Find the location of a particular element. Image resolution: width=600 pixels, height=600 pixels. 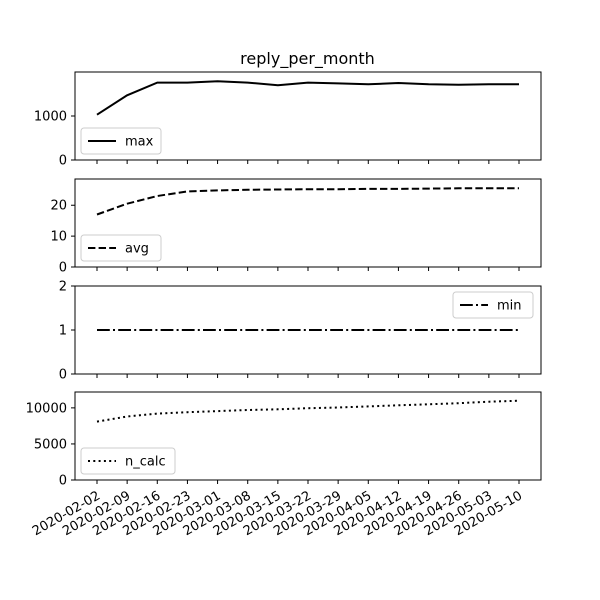

chart-title: reply_per_month is located at coordinates (307, 59).